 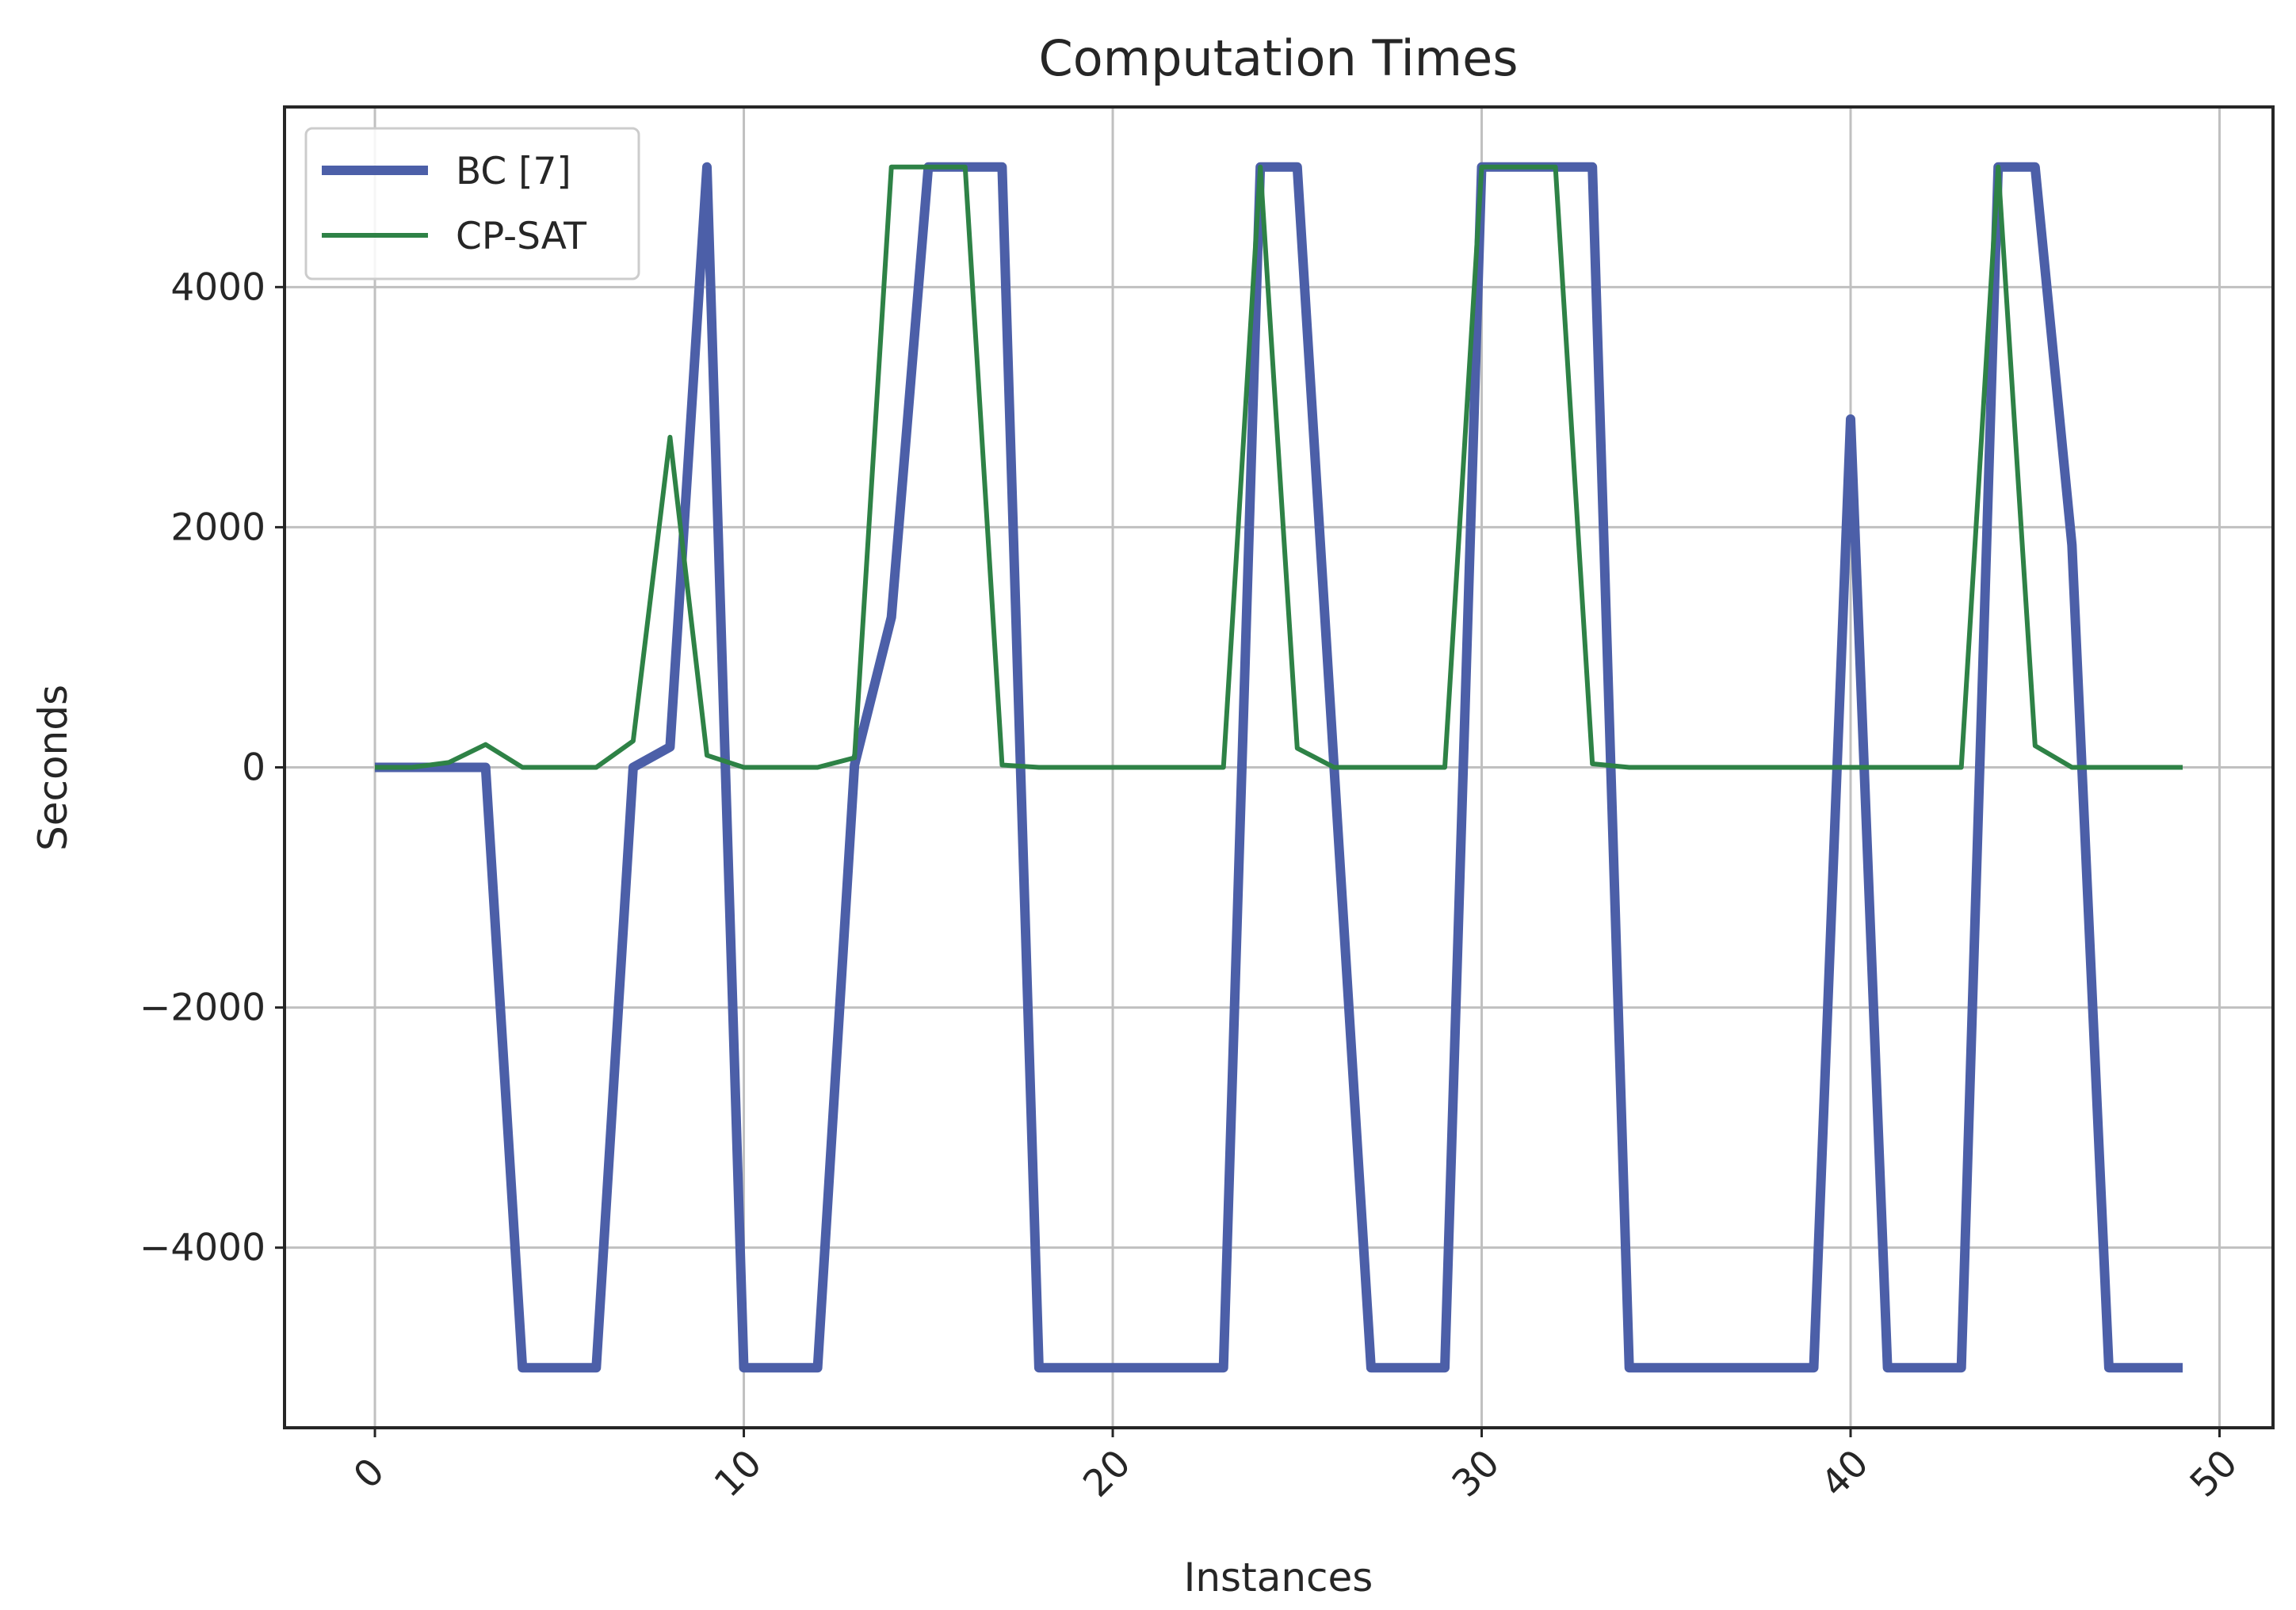 I want to click on legend-label: BC [7], so click(x=513, y=171).